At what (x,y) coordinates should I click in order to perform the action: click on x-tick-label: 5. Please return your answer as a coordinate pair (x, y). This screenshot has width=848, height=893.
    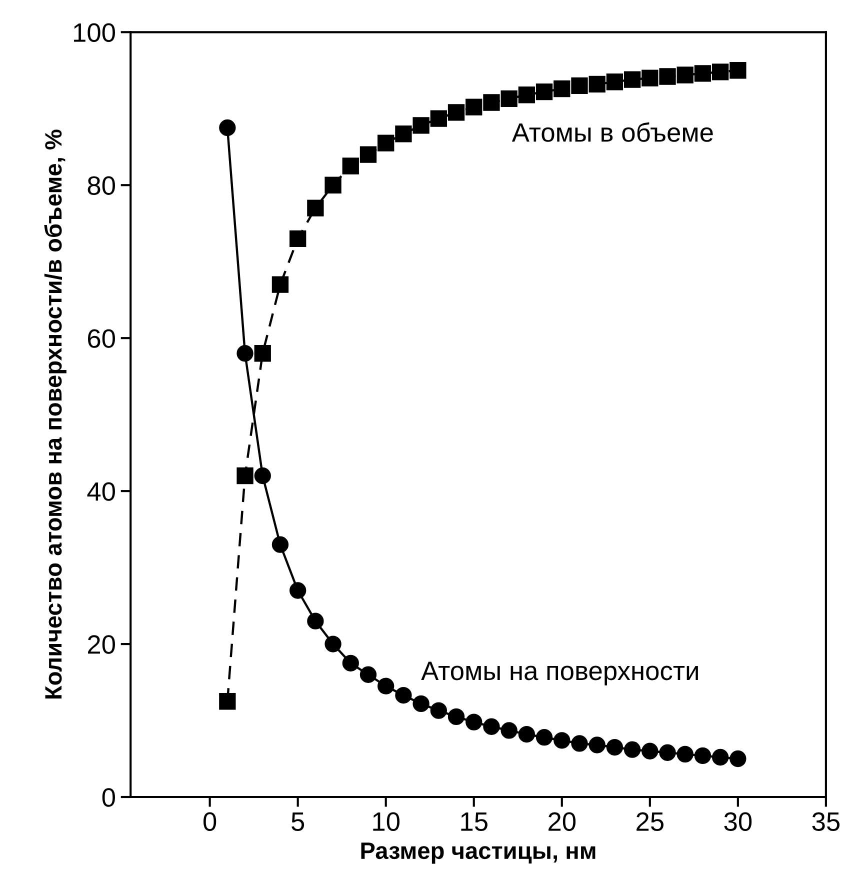
    Looking at the image, I should click on (298, 821).